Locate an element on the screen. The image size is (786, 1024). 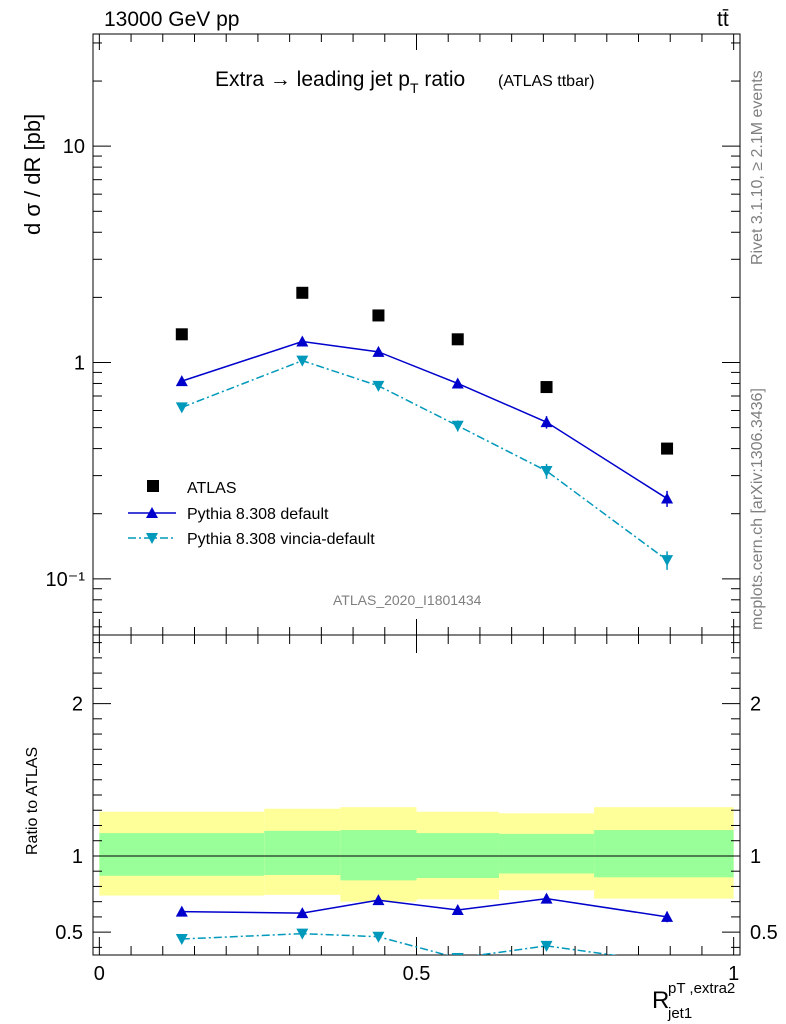
bottom-panel-plot is located at coordinates (424, 930).